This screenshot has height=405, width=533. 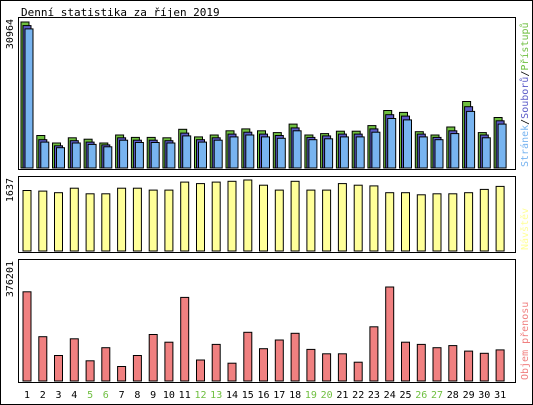 What do you see at coordinates (122, 395) in the screenshot?
I see `x-tick-label-day-7: 7` at bounding box center [122, 395].